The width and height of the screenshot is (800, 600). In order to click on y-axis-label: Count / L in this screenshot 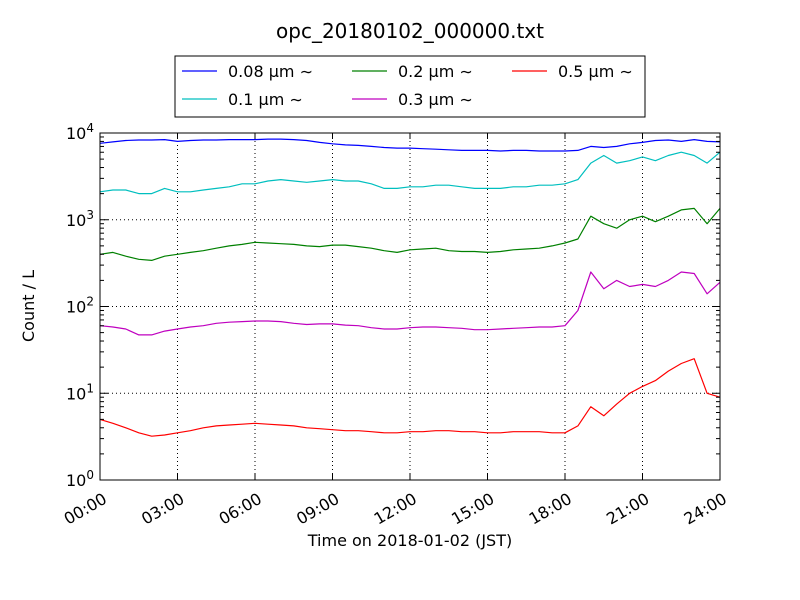, I will do `click(28, 306)`.